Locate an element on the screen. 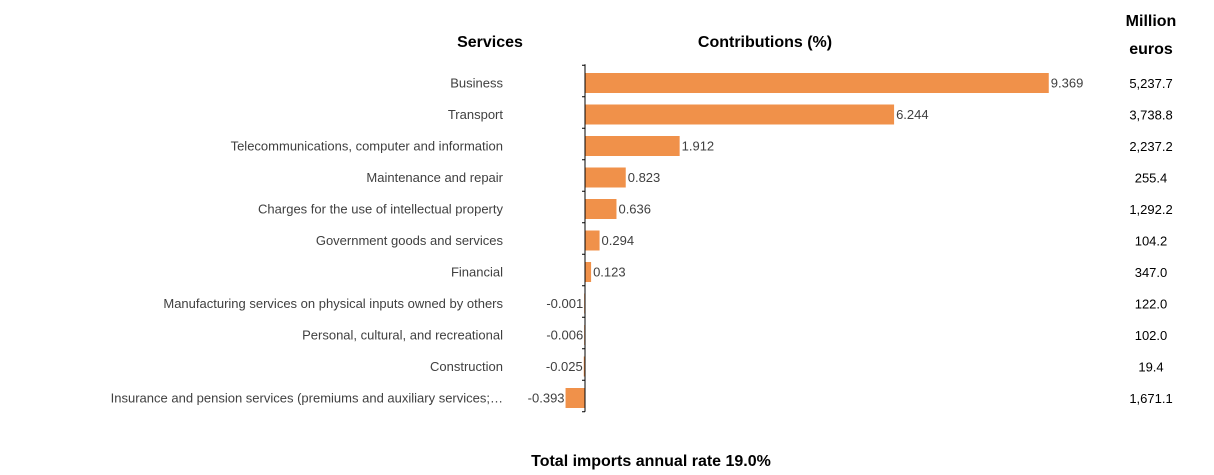 This screenshot has height=475, width=1214. category-label-0: Business is located at coordinates (476, 83).